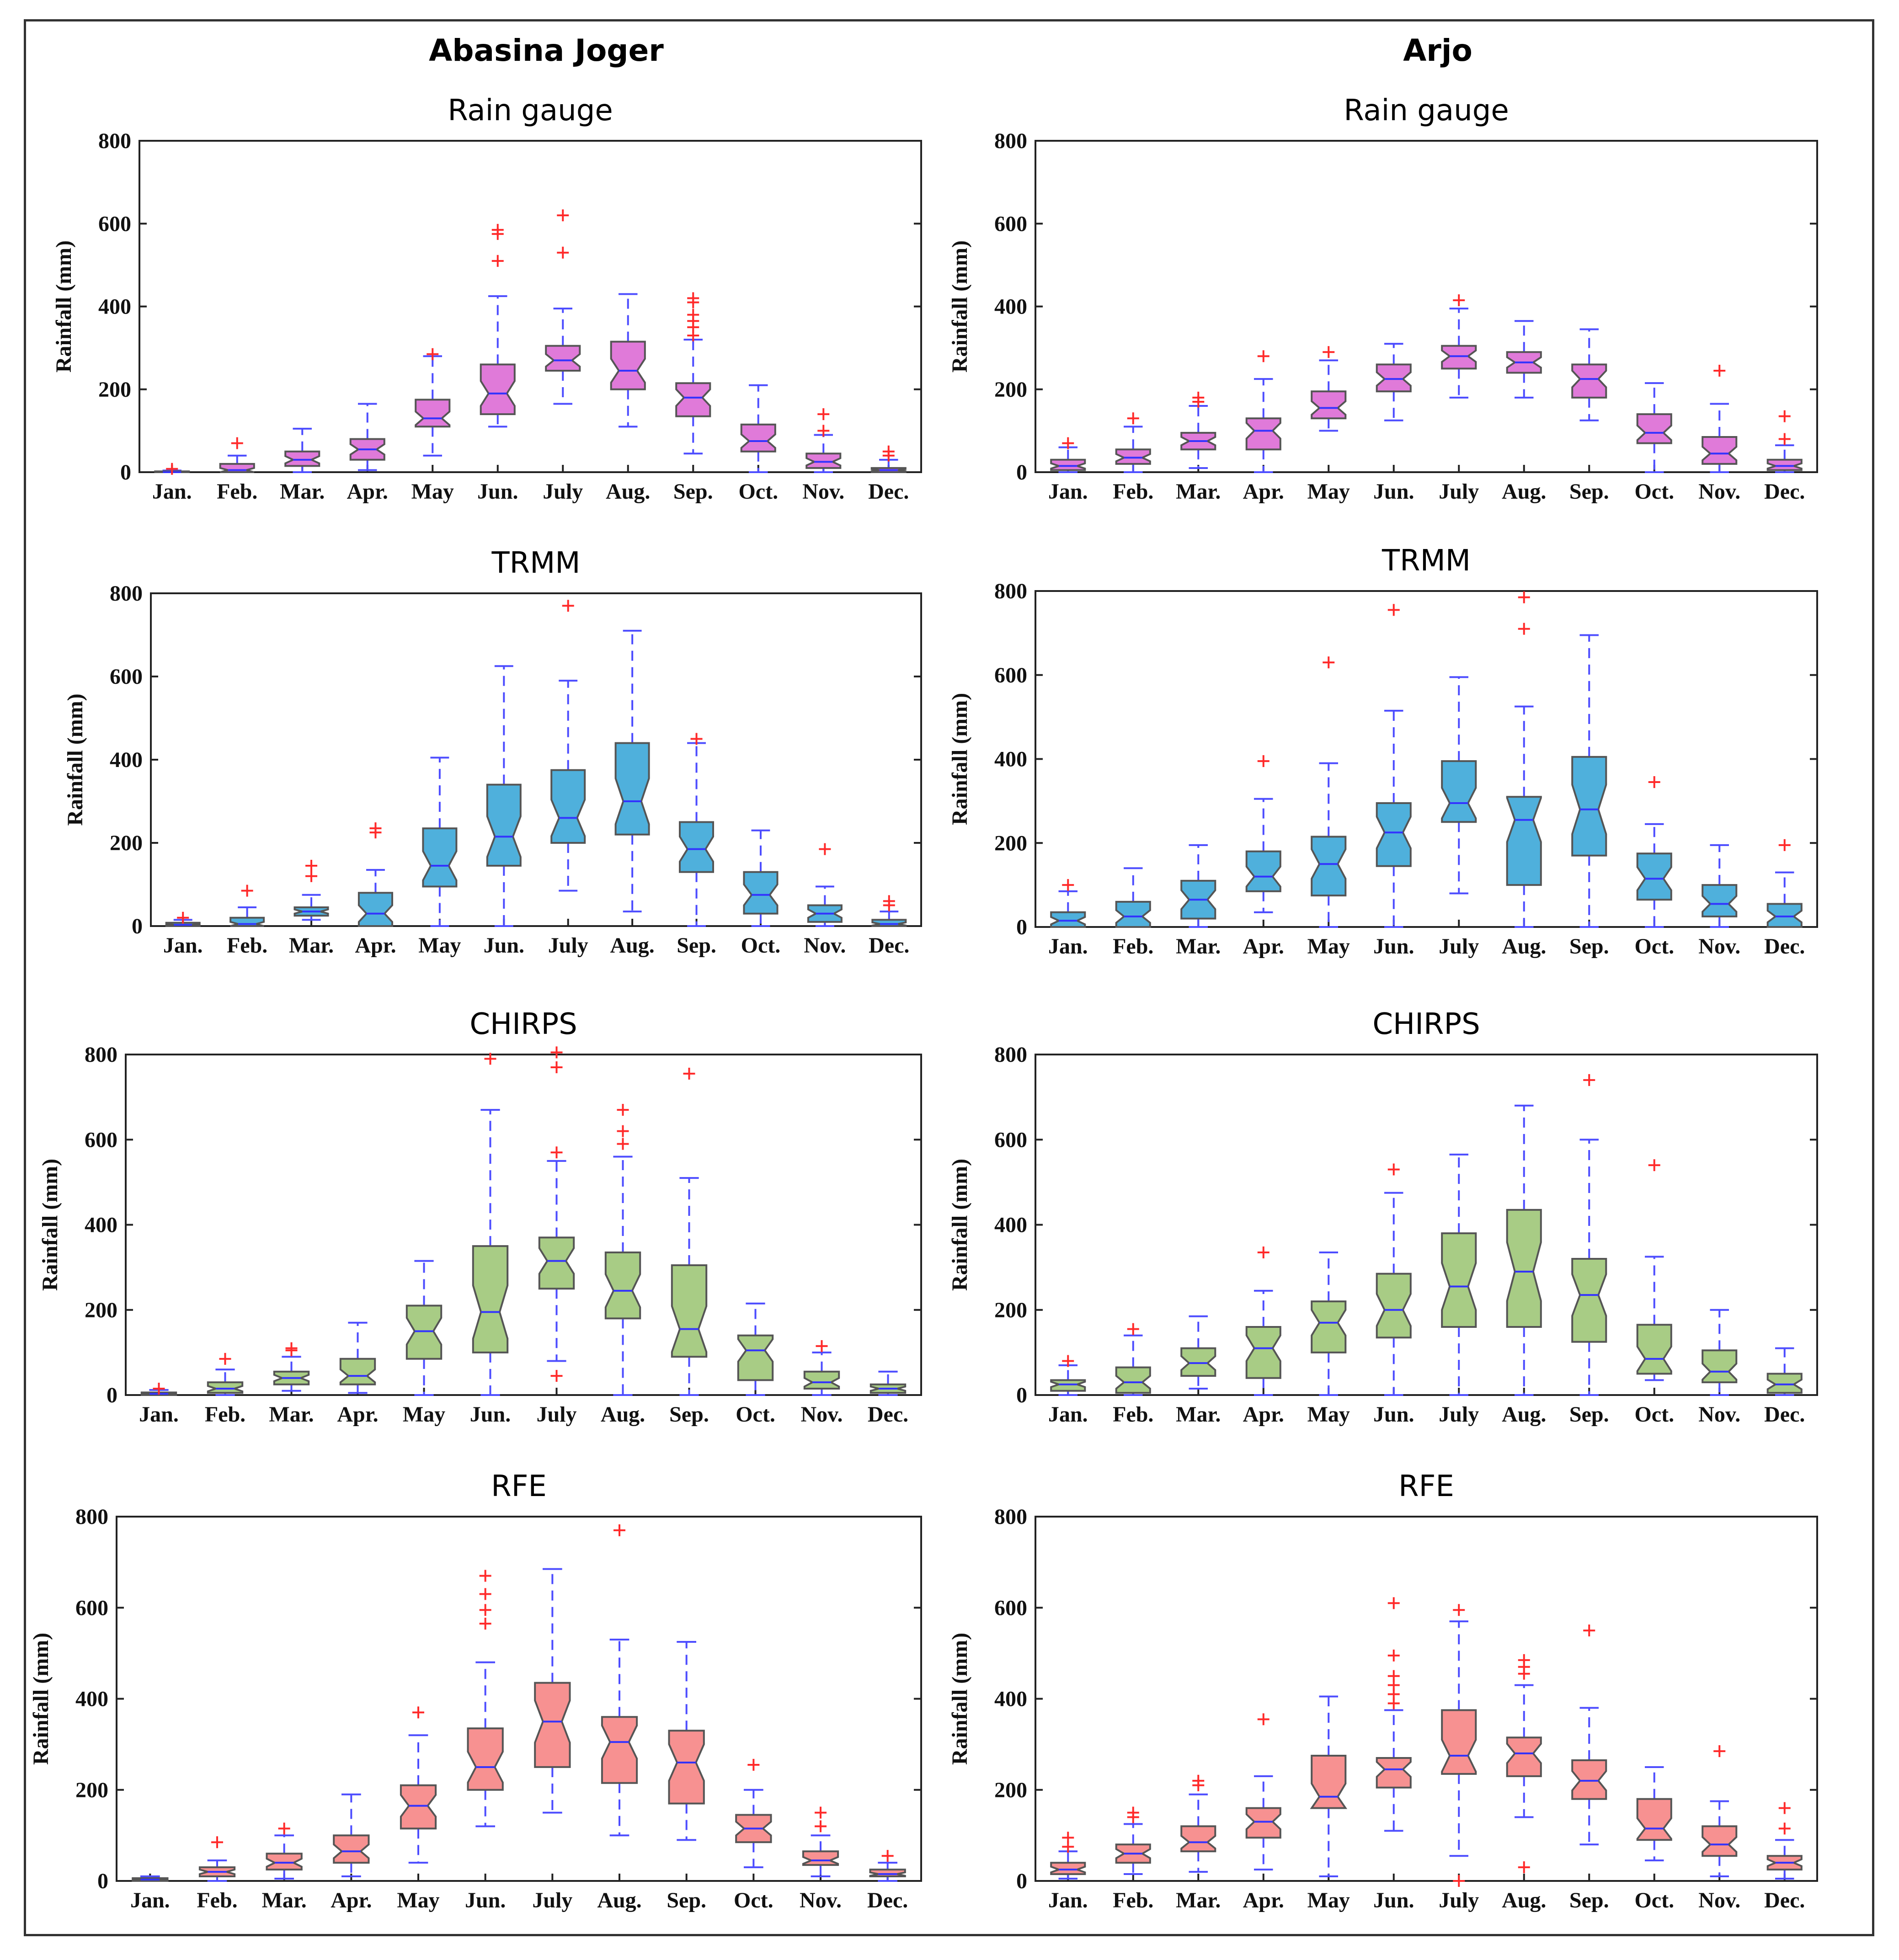 This screenshot has height=1960, width=1899. I want to click on x-tick-label: Feb., so click(1133, 946).